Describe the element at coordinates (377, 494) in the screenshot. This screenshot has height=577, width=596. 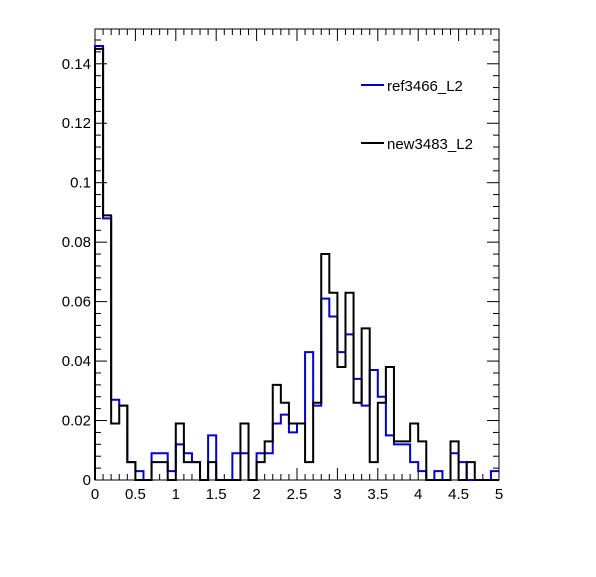
I see `x-tick-label: 3.5` at that location.